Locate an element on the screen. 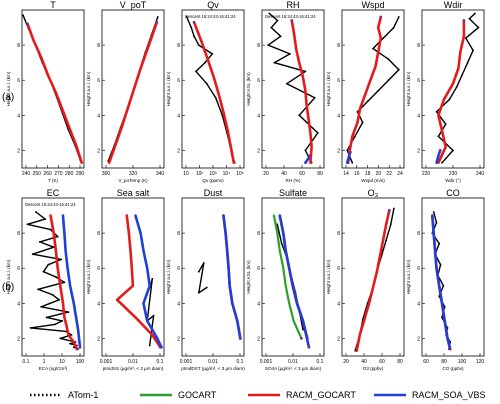 The image size is (500, 404). x-tick-label-qv-1: 10² is located at coordinates (200, 174).